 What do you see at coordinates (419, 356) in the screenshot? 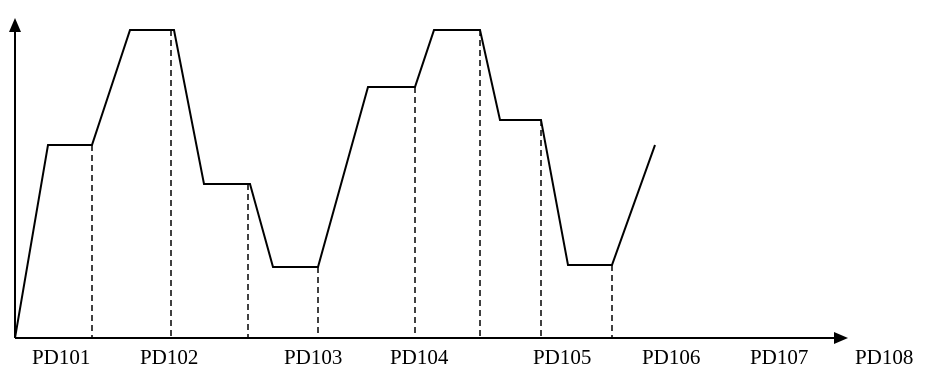
I see `label-pd104: PD104` at bounding box center [419, 356].